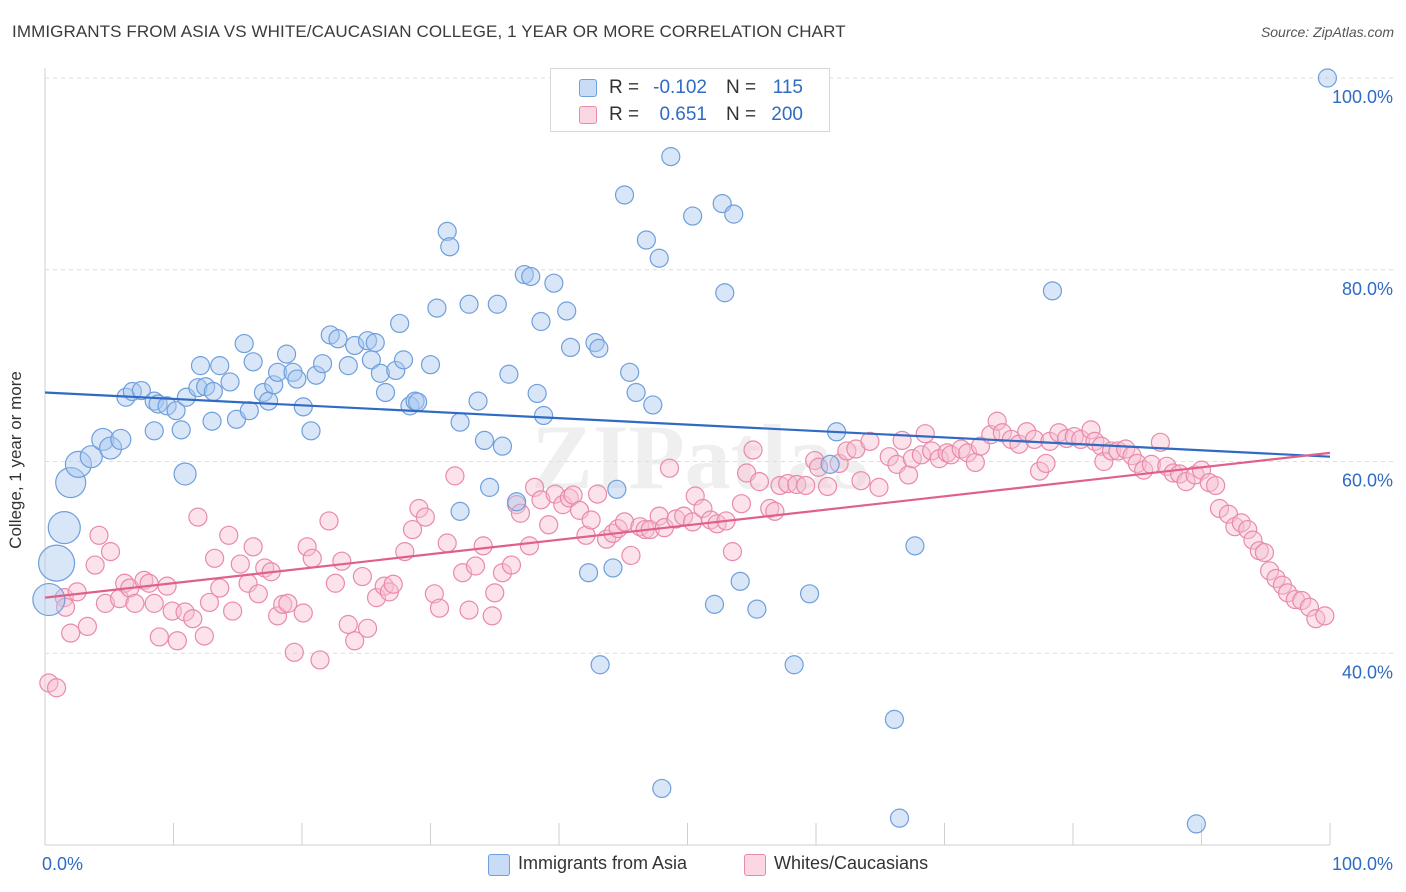 The width and height of the screenshot is (1406, 892). What do you see at coordinates (680, 87) in the screenshot?
I see `legend-r-value: -0.102` at bounding box center [680, 87].